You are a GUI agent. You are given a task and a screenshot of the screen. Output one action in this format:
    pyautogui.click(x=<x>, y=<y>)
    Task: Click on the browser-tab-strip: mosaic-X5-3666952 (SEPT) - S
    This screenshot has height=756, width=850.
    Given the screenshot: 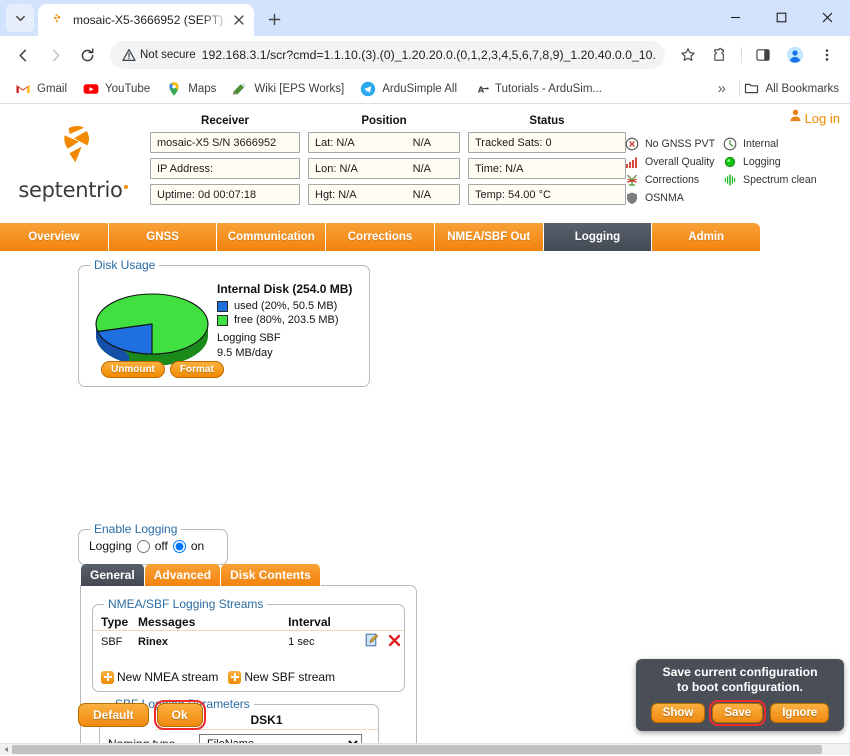 What is the action you would take?
    pyautogui.click(x=425, y=18)
    